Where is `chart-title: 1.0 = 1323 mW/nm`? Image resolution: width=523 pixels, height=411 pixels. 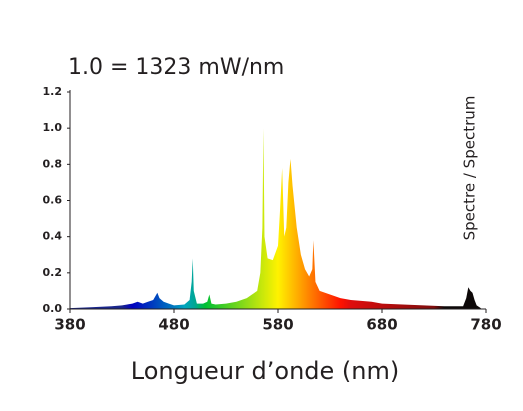
chart-title: 1.0 = 1323 mW/nm is located at coordinates (176, 67).